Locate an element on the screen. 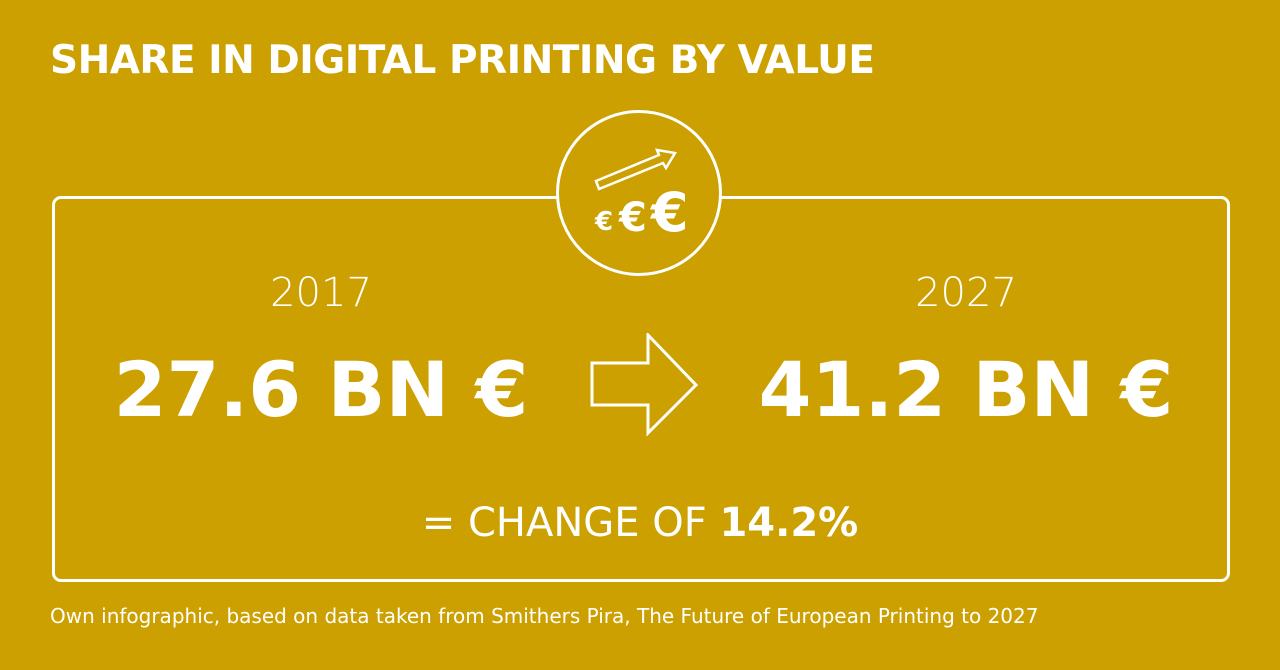  euro-large-icon: € is located at coordinates (670, 212).